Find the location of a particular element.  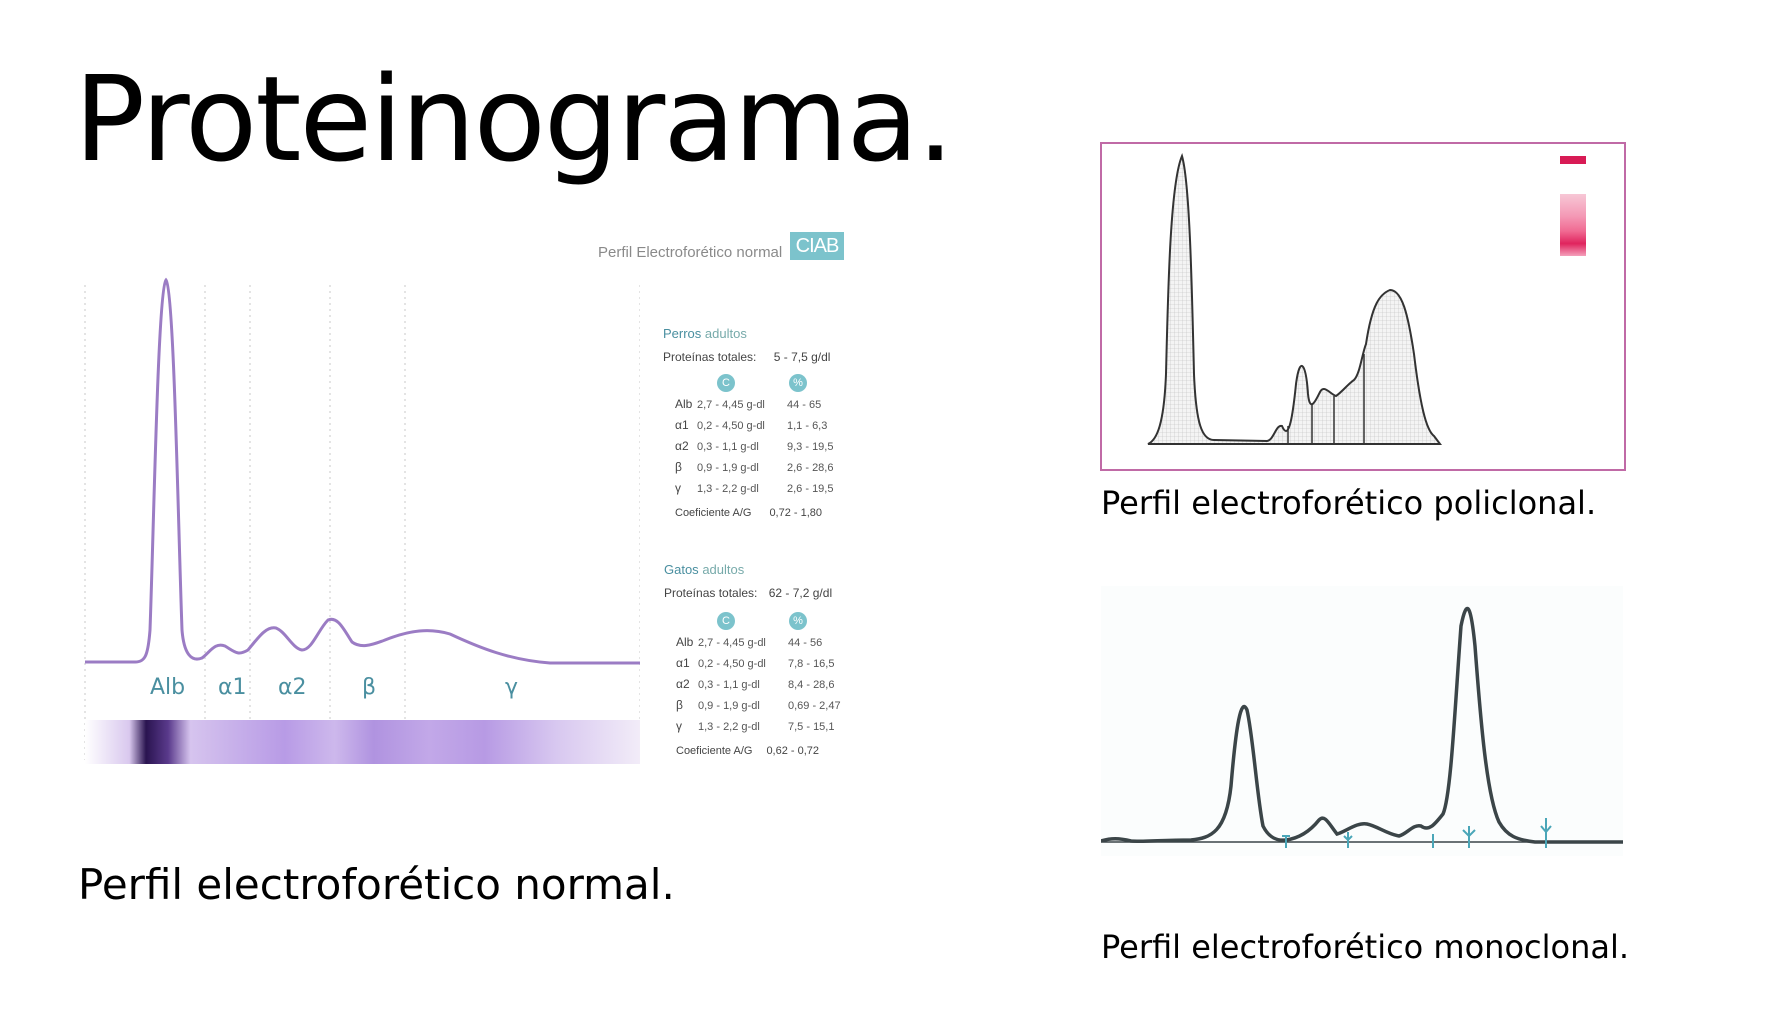

cats-row: α2 0,3 - 1,1 g-dl 8,4 - 28,6 is located at coordinates (755, 684).